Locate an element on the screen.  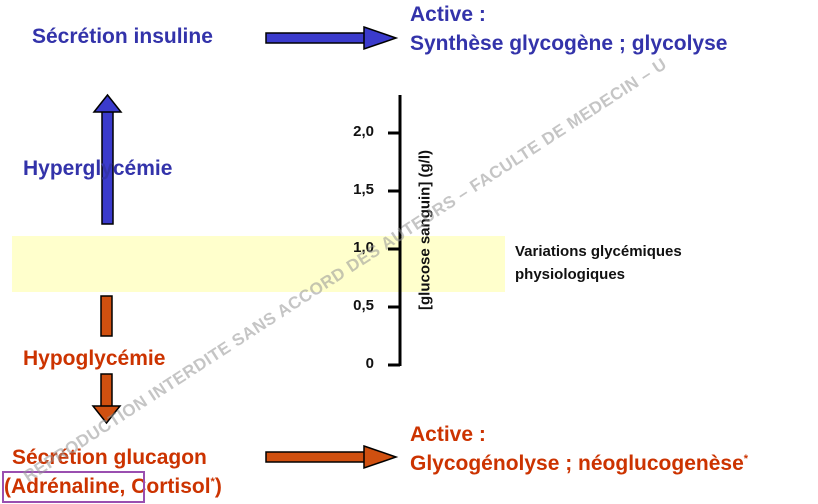
glucagon-effect-arrow is located at coordinates (332, 457).